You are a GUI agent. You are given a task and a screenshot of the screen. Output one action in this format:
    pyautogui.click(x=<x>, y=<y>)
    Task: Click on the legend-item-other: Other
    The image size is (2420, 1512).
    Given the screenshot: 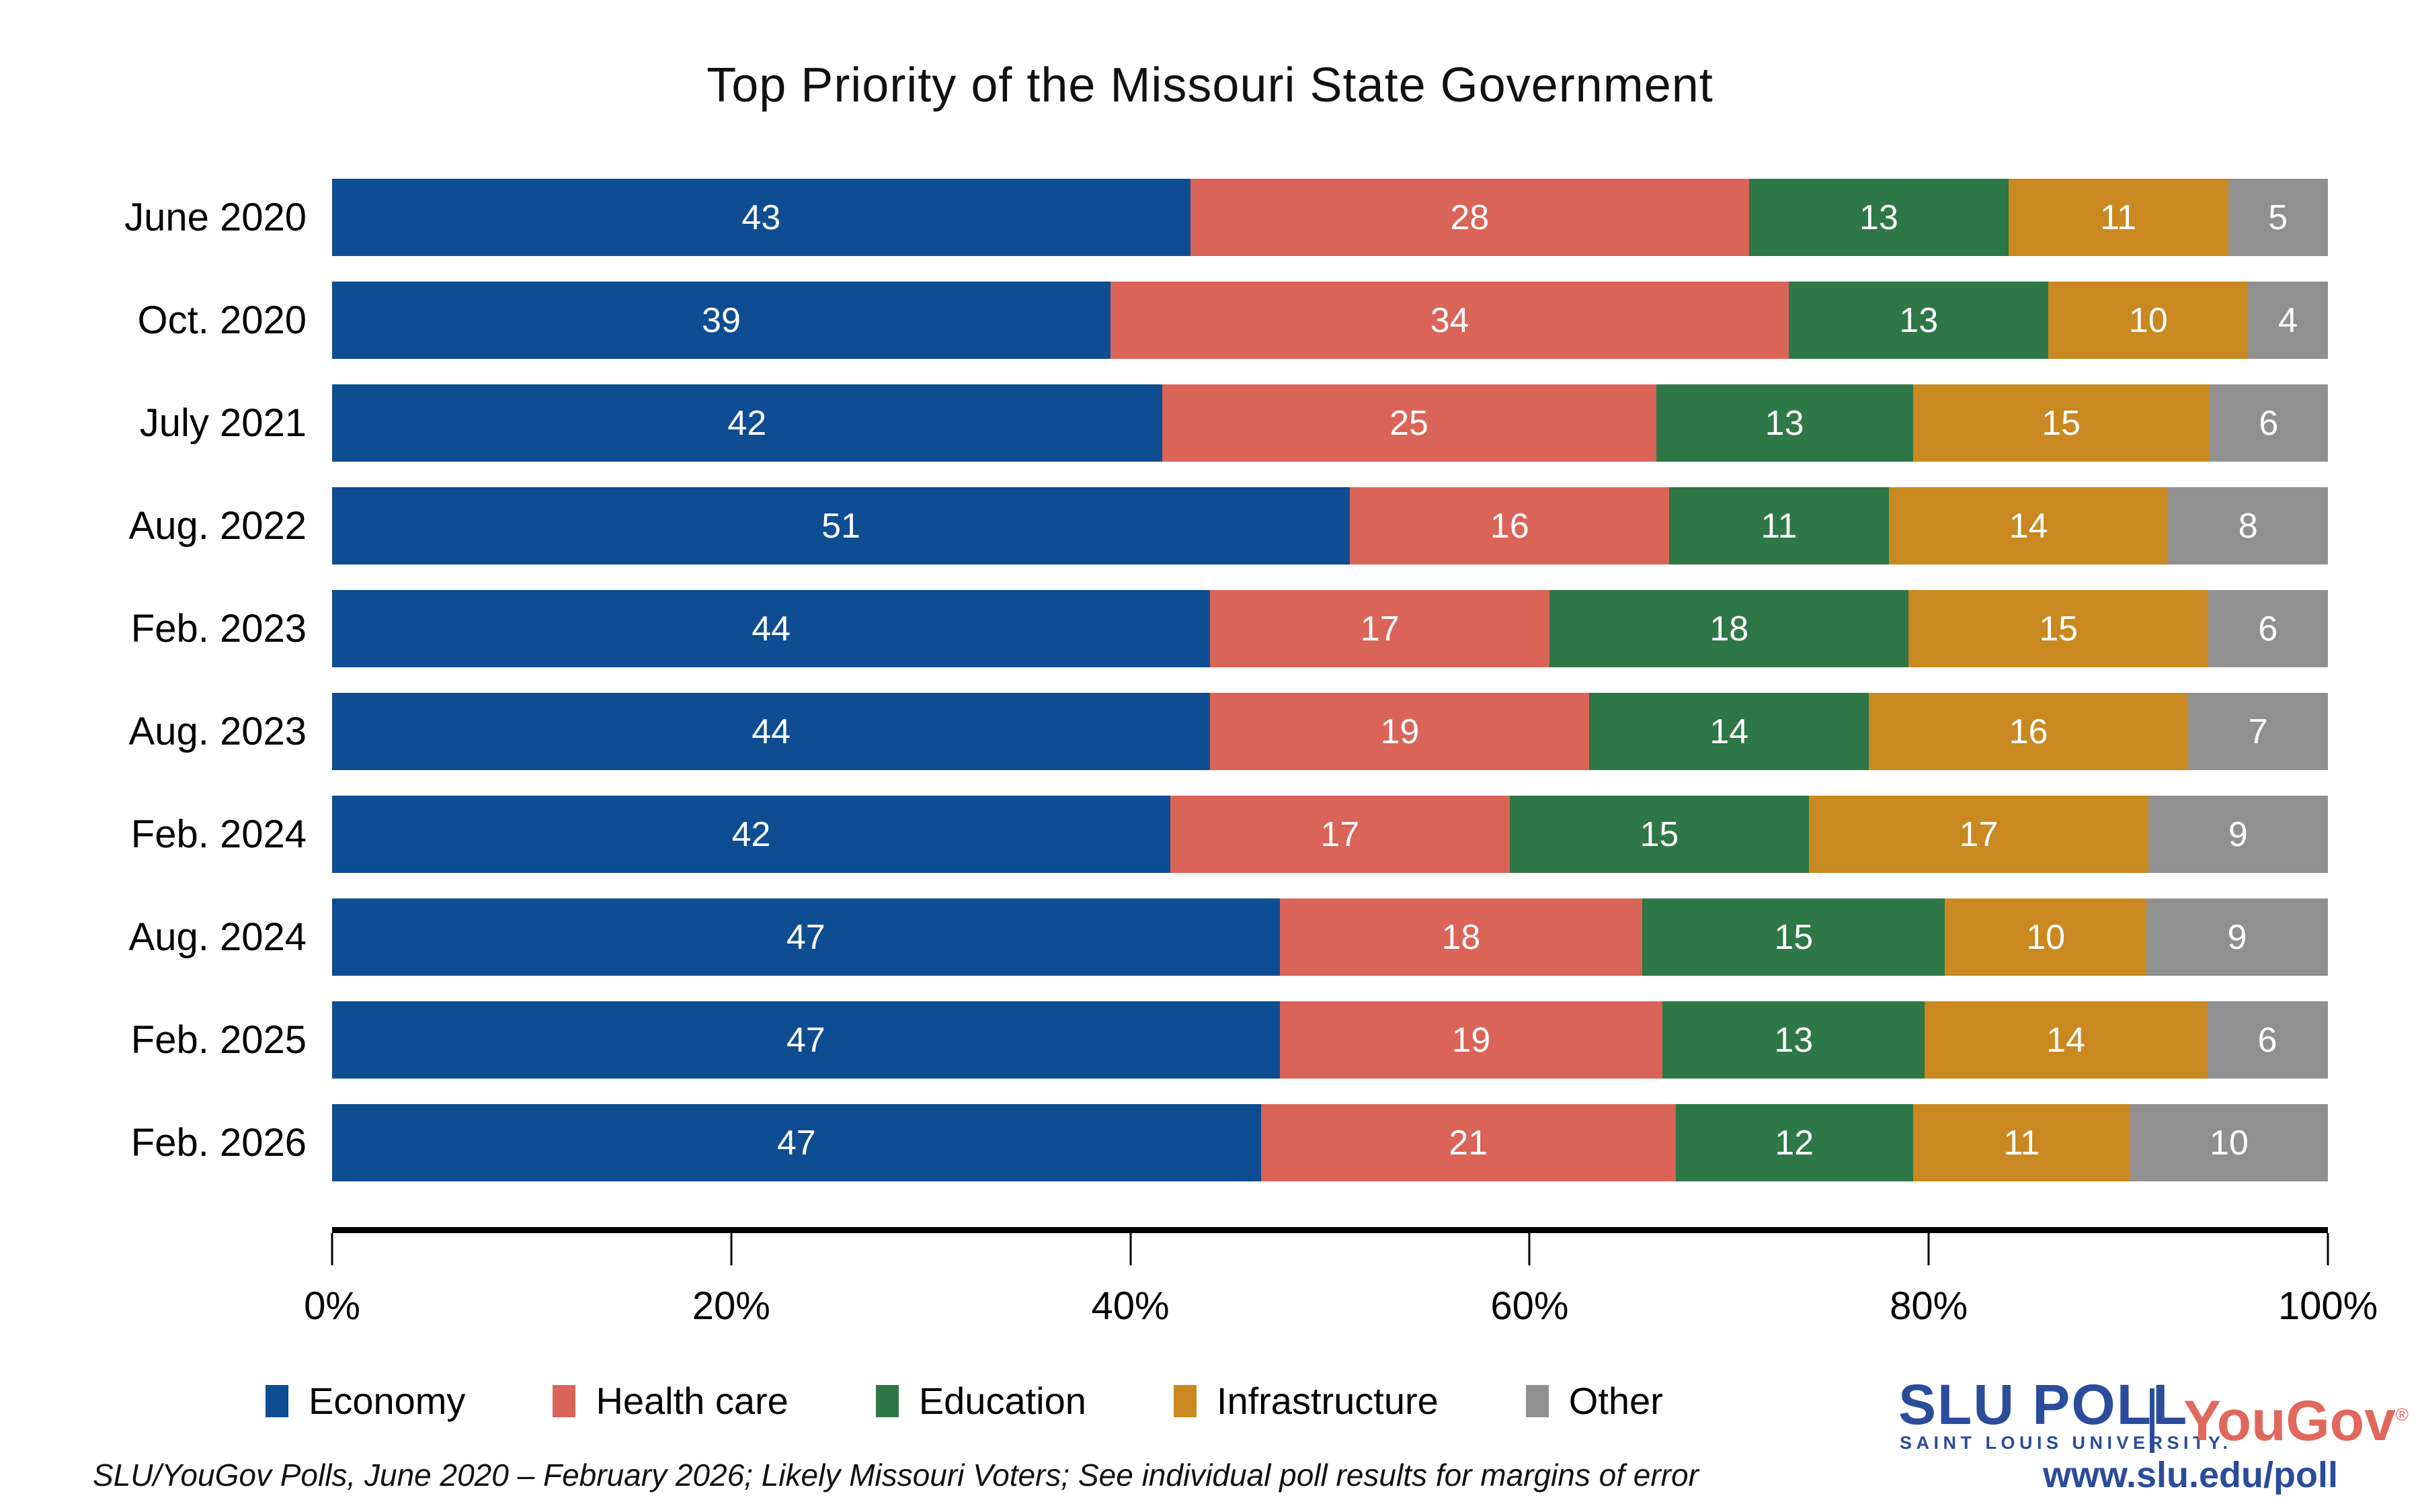 What is the action you would take?
    pyautogui.click(x=1594, y=1401)
    